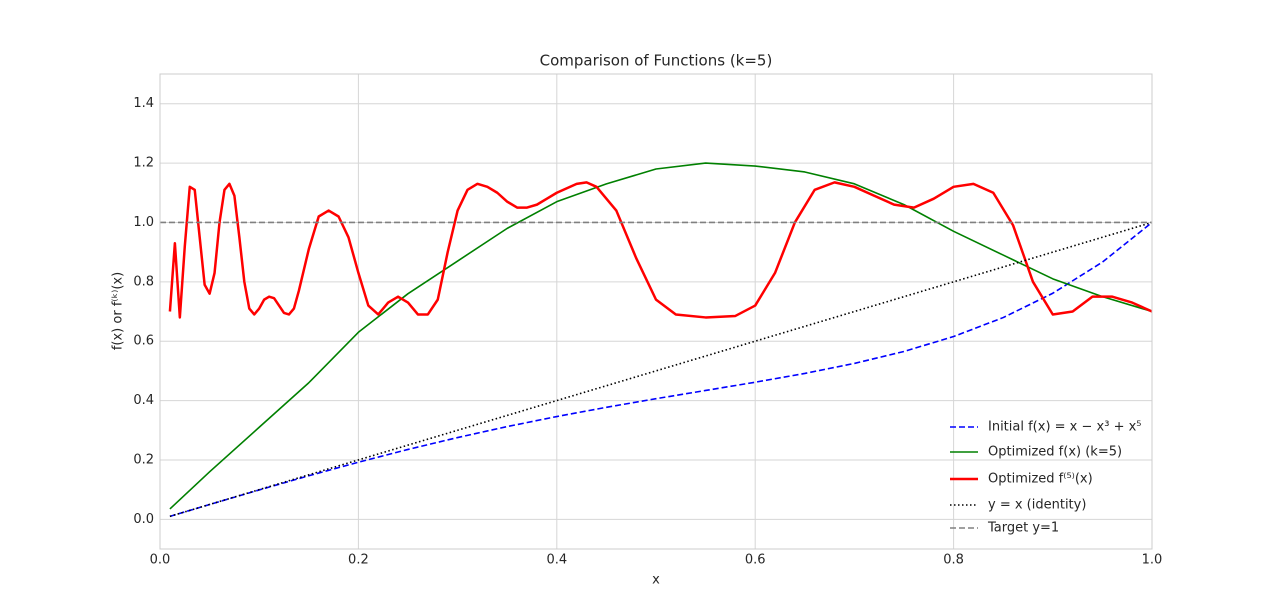 The width and height of the screenshot is (1280, 616). What do you see at coordinates (143, 222) in the screenshot?
I see `y-tick-label: 1.0` at bounding box center [143, 222].